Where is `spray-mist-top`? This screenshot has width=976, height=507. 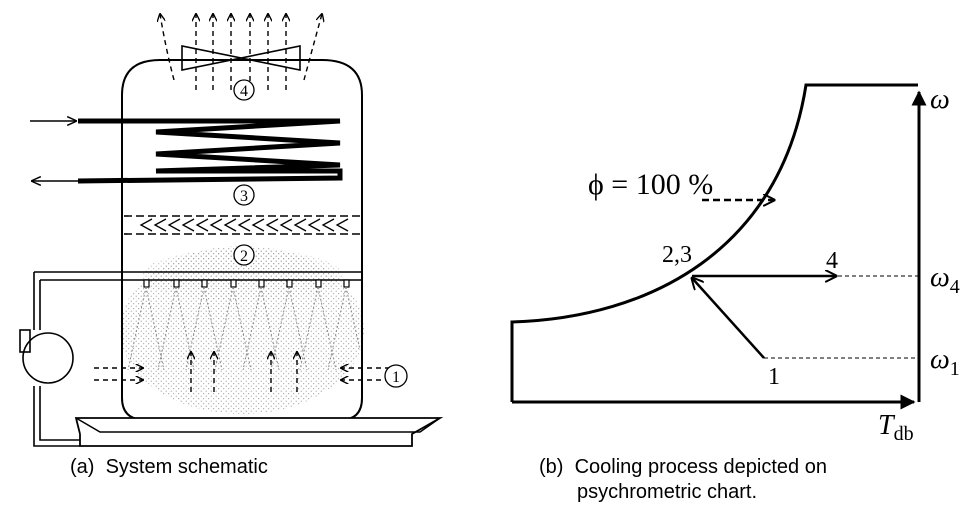 spray-mist-top is located at coordinates (242, 275).